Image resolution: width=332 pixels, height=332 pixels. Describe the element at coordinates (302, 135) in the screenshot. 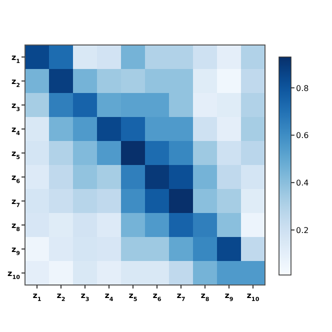

I see `color-bar-label: 0.6` at that location.